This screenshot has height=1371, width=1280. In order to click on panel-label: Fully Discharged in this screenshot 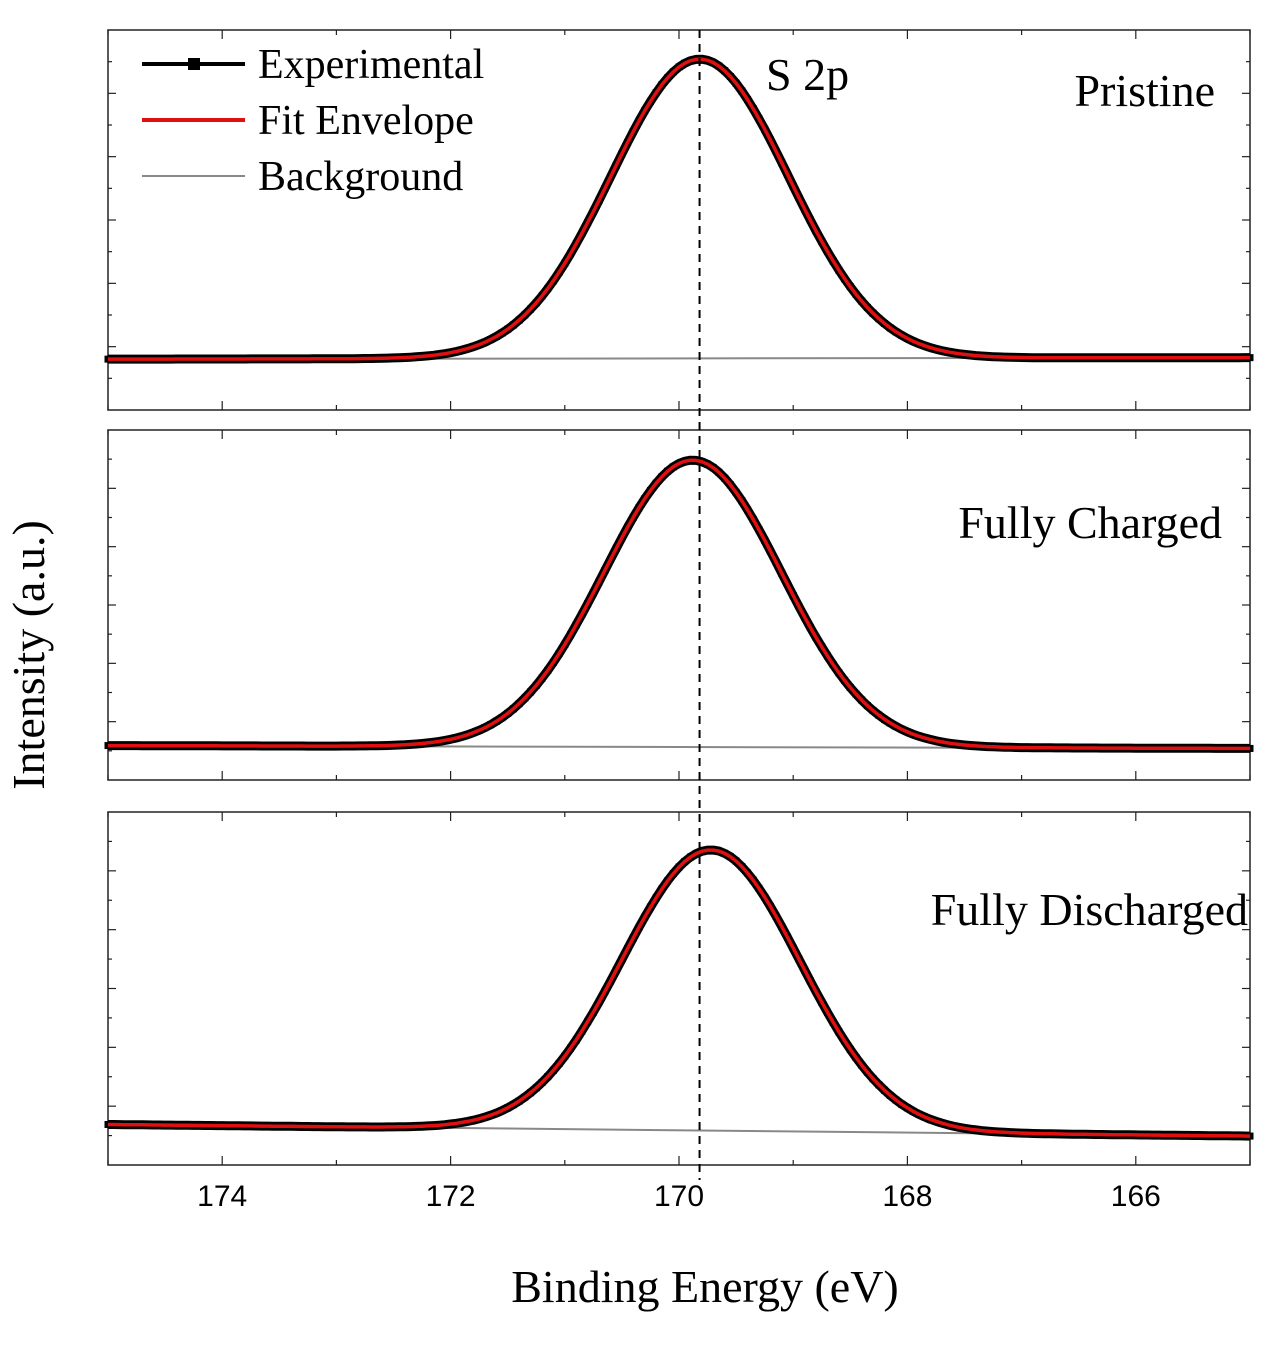, I will do `click(1089, 909)`.